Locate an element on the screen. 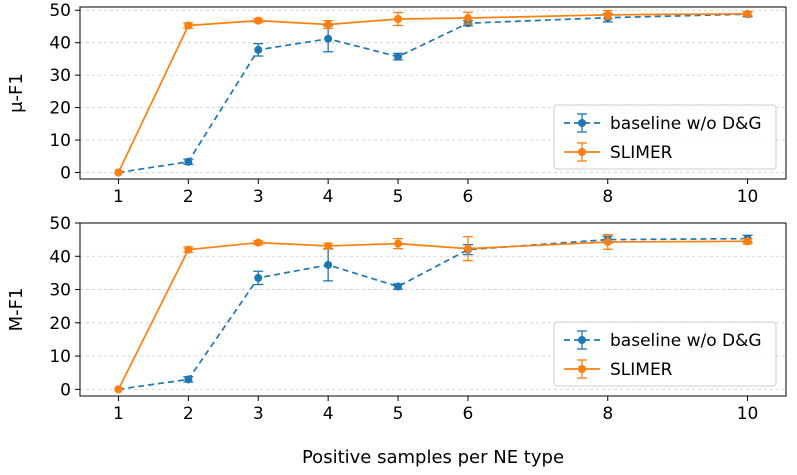 The image size is (797, 475). y-axis-label: M-F1 is located at coordinates (16, 310).